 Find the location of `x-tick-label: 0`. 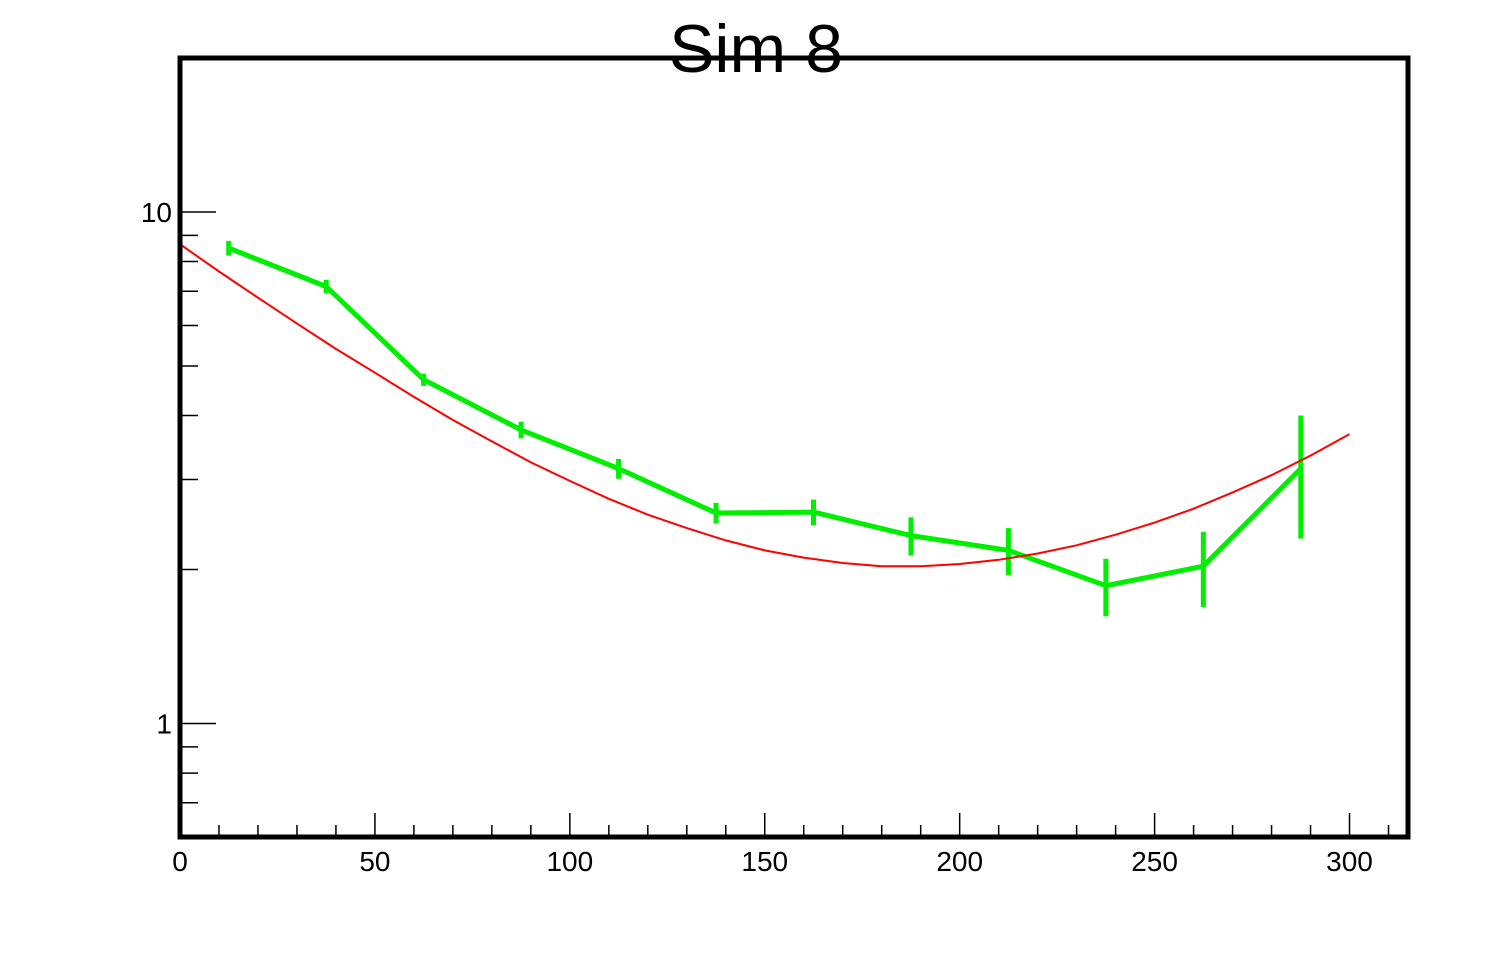

x-tick-label: 0 is located at coordinates (180, 861).